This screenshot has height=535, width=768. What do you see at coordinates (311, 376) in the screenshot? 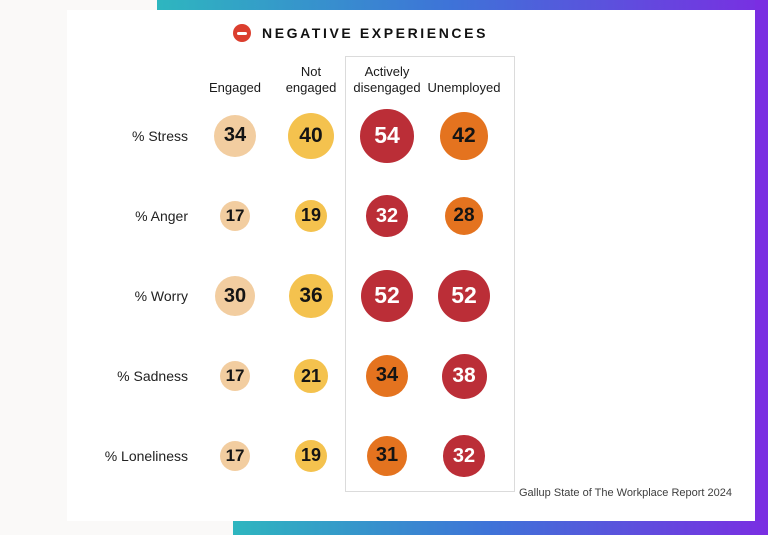
I see `value-bubble: 21` at bounding box center [311, 376].